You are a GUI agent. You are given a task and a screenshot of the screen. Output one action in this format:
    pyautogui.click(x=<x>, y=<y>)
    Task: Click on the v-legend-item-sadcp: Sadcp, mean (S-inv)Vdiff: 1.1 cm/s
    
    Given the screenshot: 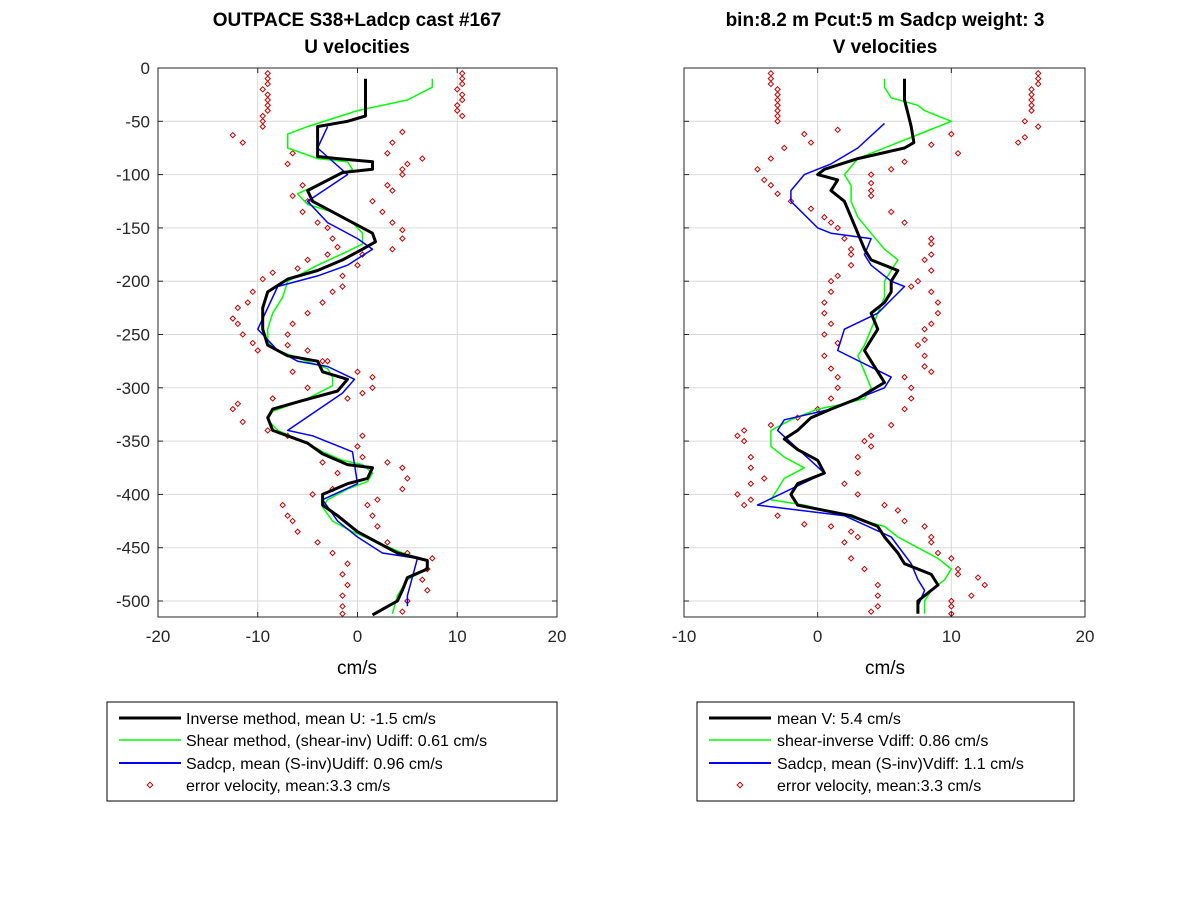 What is the action you would take?
    pyautogui.click(x=900, y=764)
    